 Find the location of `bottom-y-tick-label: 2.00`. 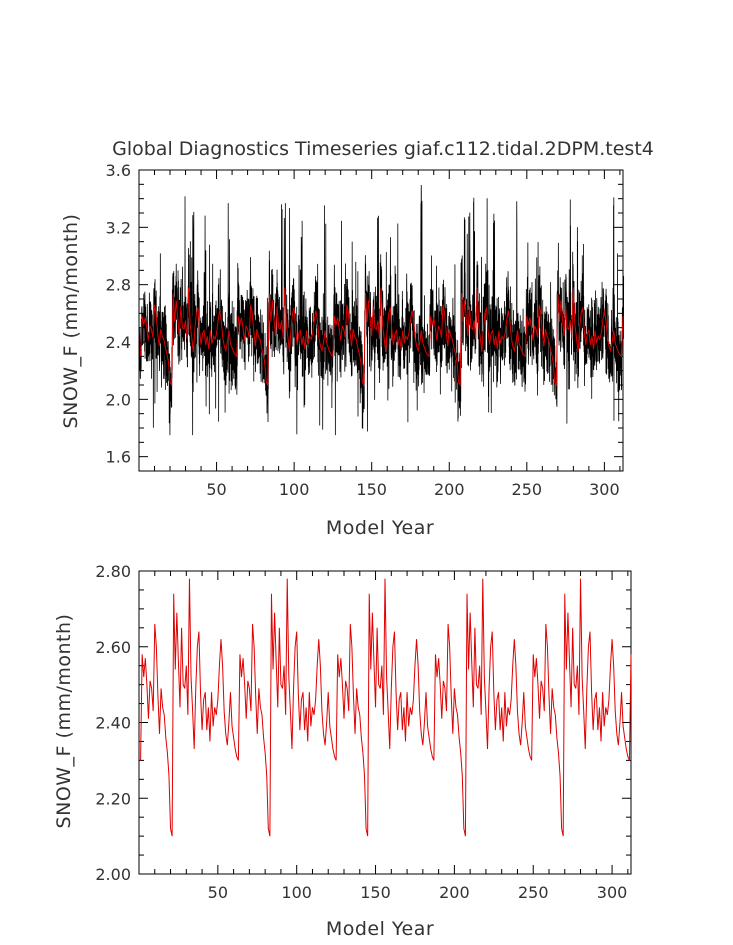

bottom-y-tick-label: 2.00 is located at coordinates (113, 874).